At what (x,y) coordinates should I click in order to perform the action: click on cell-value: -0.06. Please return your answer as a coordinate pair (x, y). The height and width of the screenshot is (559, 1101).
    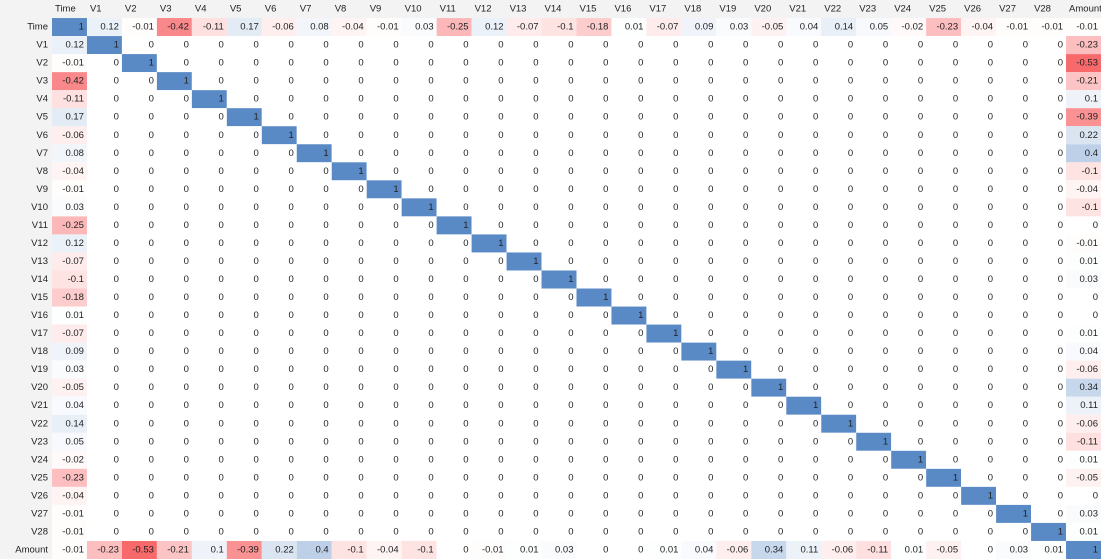
    Looking at the image, I should click on (1087, 423).